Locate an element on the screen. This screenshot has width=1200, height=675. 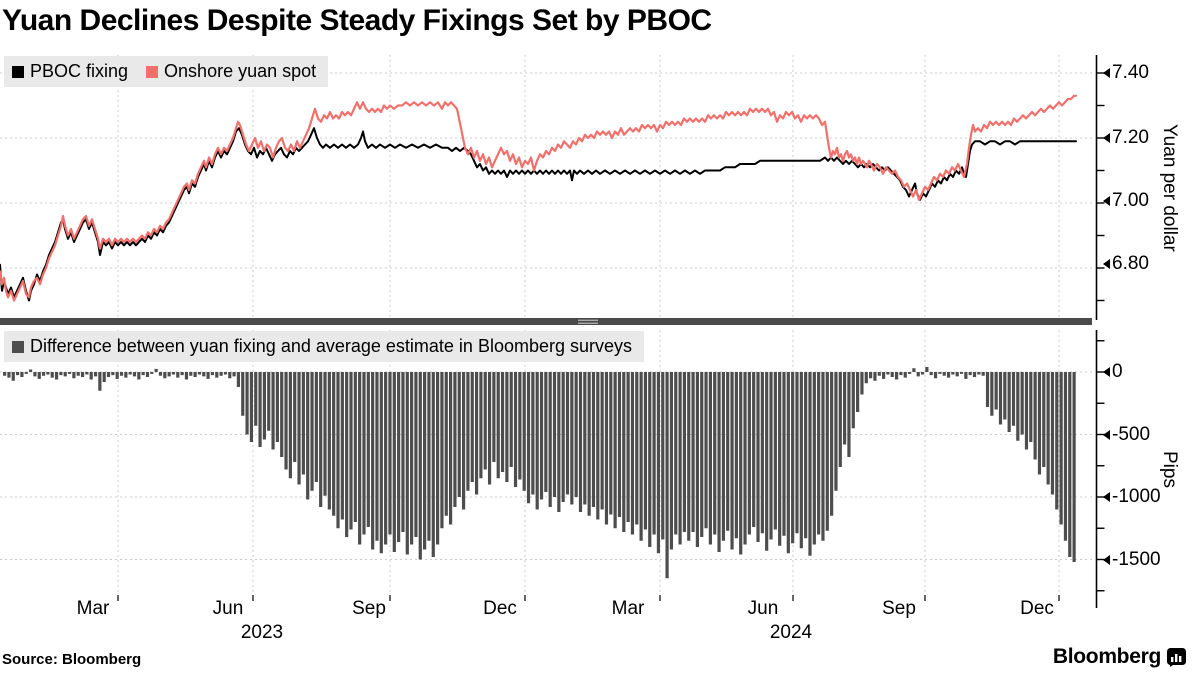
x-label-mar-2023: Mar is located at coordinates (93, 608).